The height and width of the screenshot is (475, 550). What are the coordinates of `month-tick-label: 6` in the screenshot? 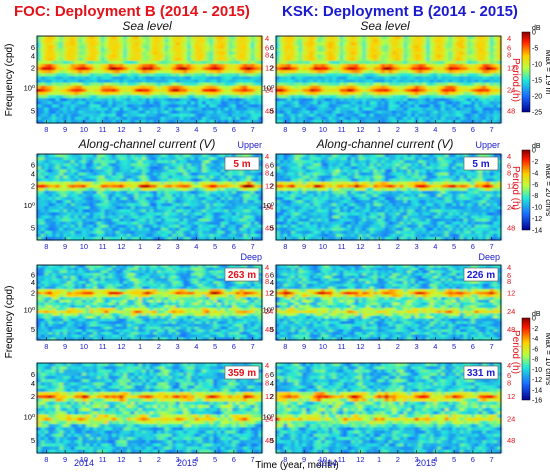 It's located at (234, 129).